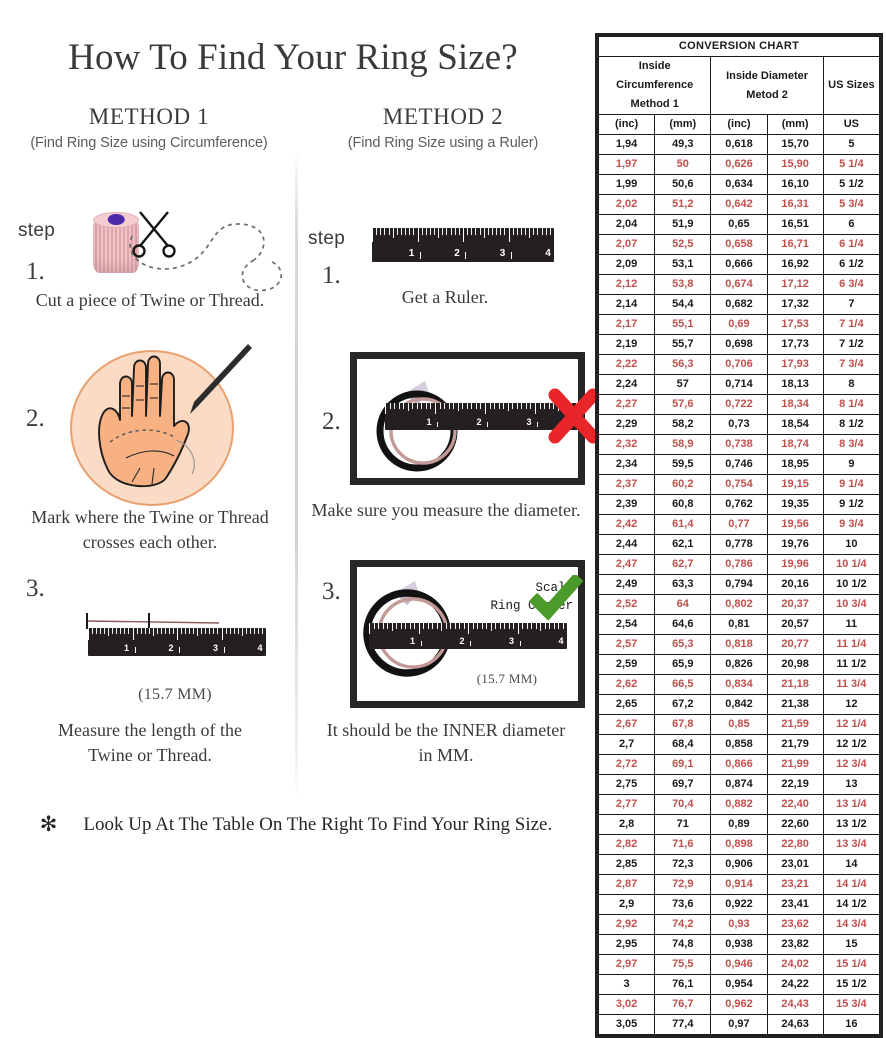 Image resolution: width=886 pixels, height=1038 pixels. Describe the element at coordinates (851, 644) in the screenshot. I see `cell-c-us: 11 1/4` at that location.